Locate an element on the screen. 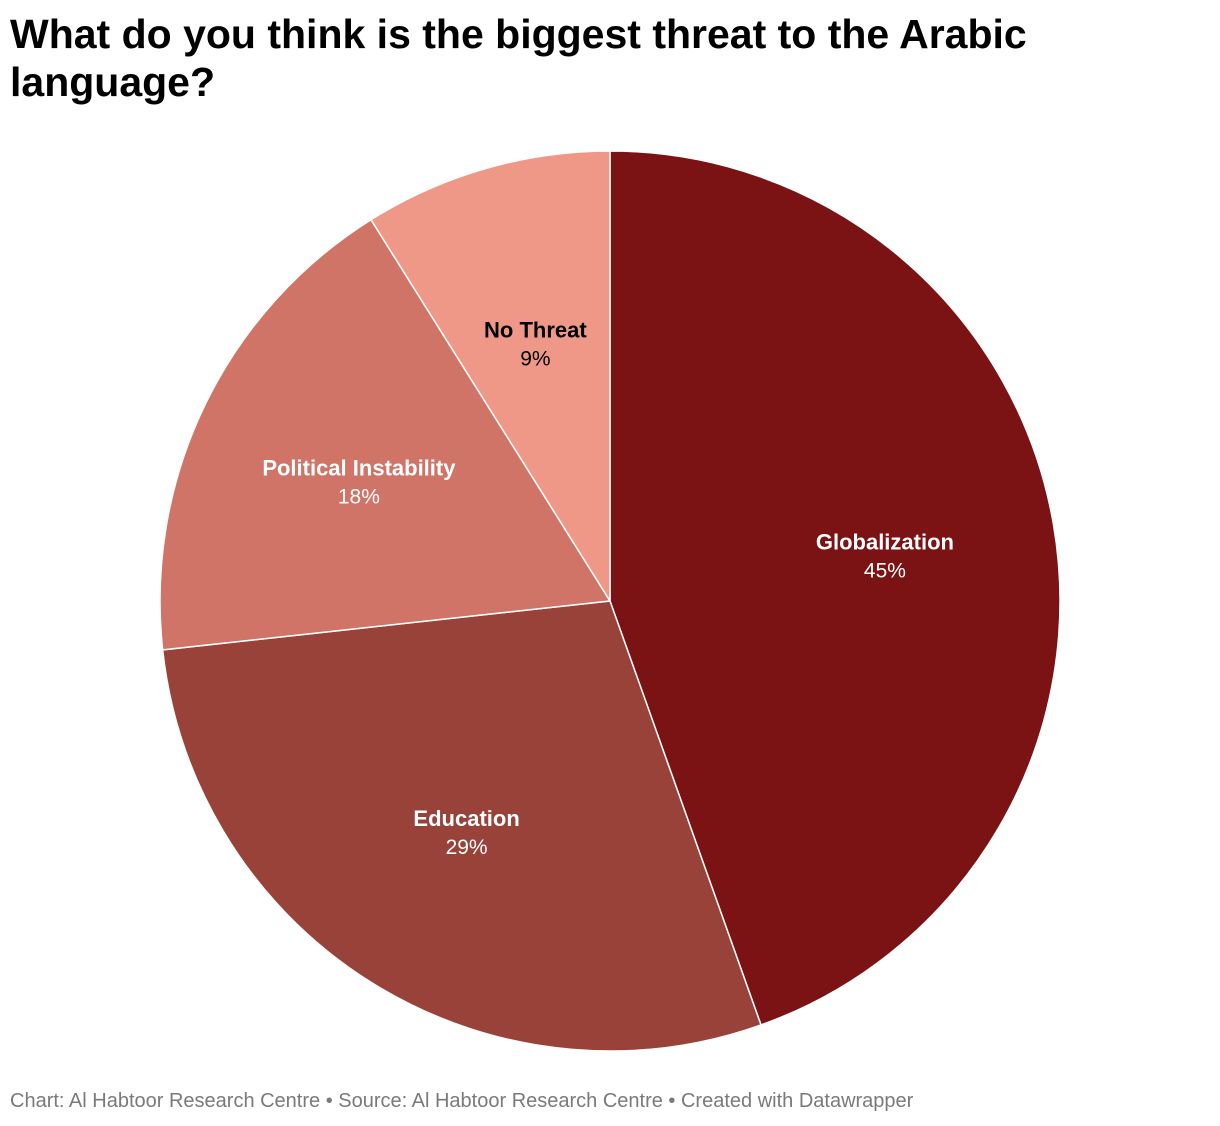 The width and height of the screenshot is (1220, 1126). slice-label-no-threat: No Threat is located at coordinates (535, 330).